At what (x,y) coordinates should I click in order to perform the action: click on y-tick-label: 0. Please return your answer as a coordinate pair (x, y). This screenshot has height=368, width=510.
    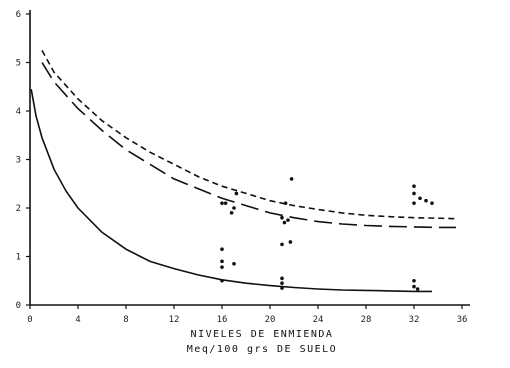
    Looking at the image, I should click on (18, 306).